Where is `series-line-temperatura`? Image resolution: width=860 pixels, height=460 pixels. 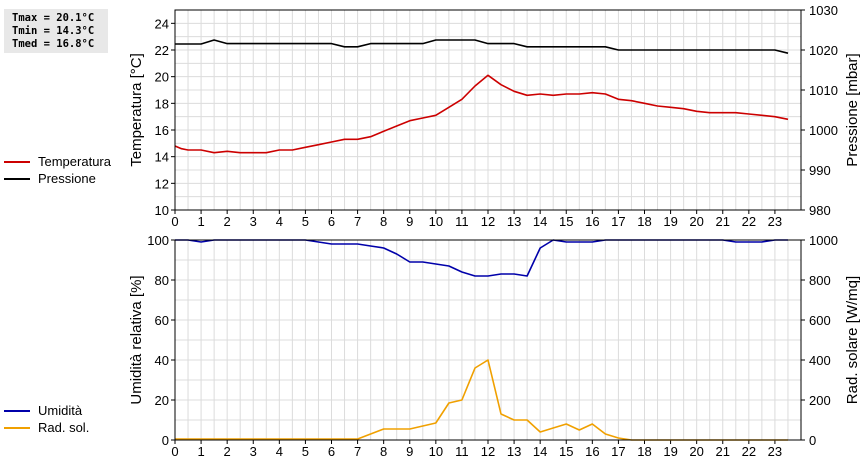
series-line-temperatura is located at coordinates (481, 114).